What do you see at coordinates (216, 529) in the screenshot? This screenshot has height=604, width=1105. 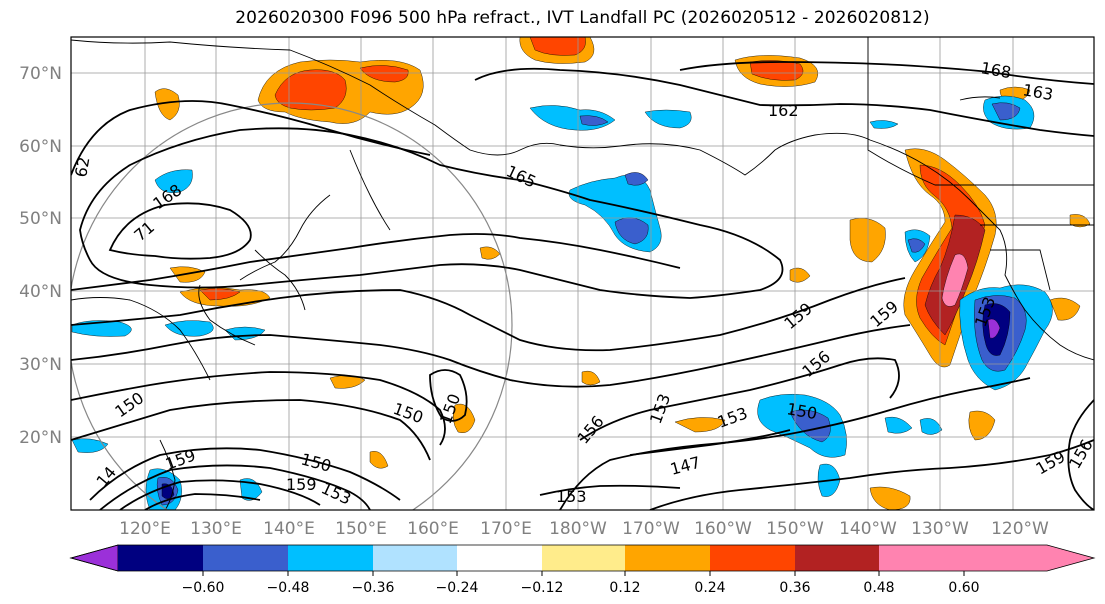 I see `lon-label: 130°E` at bounding box center [216, 529].